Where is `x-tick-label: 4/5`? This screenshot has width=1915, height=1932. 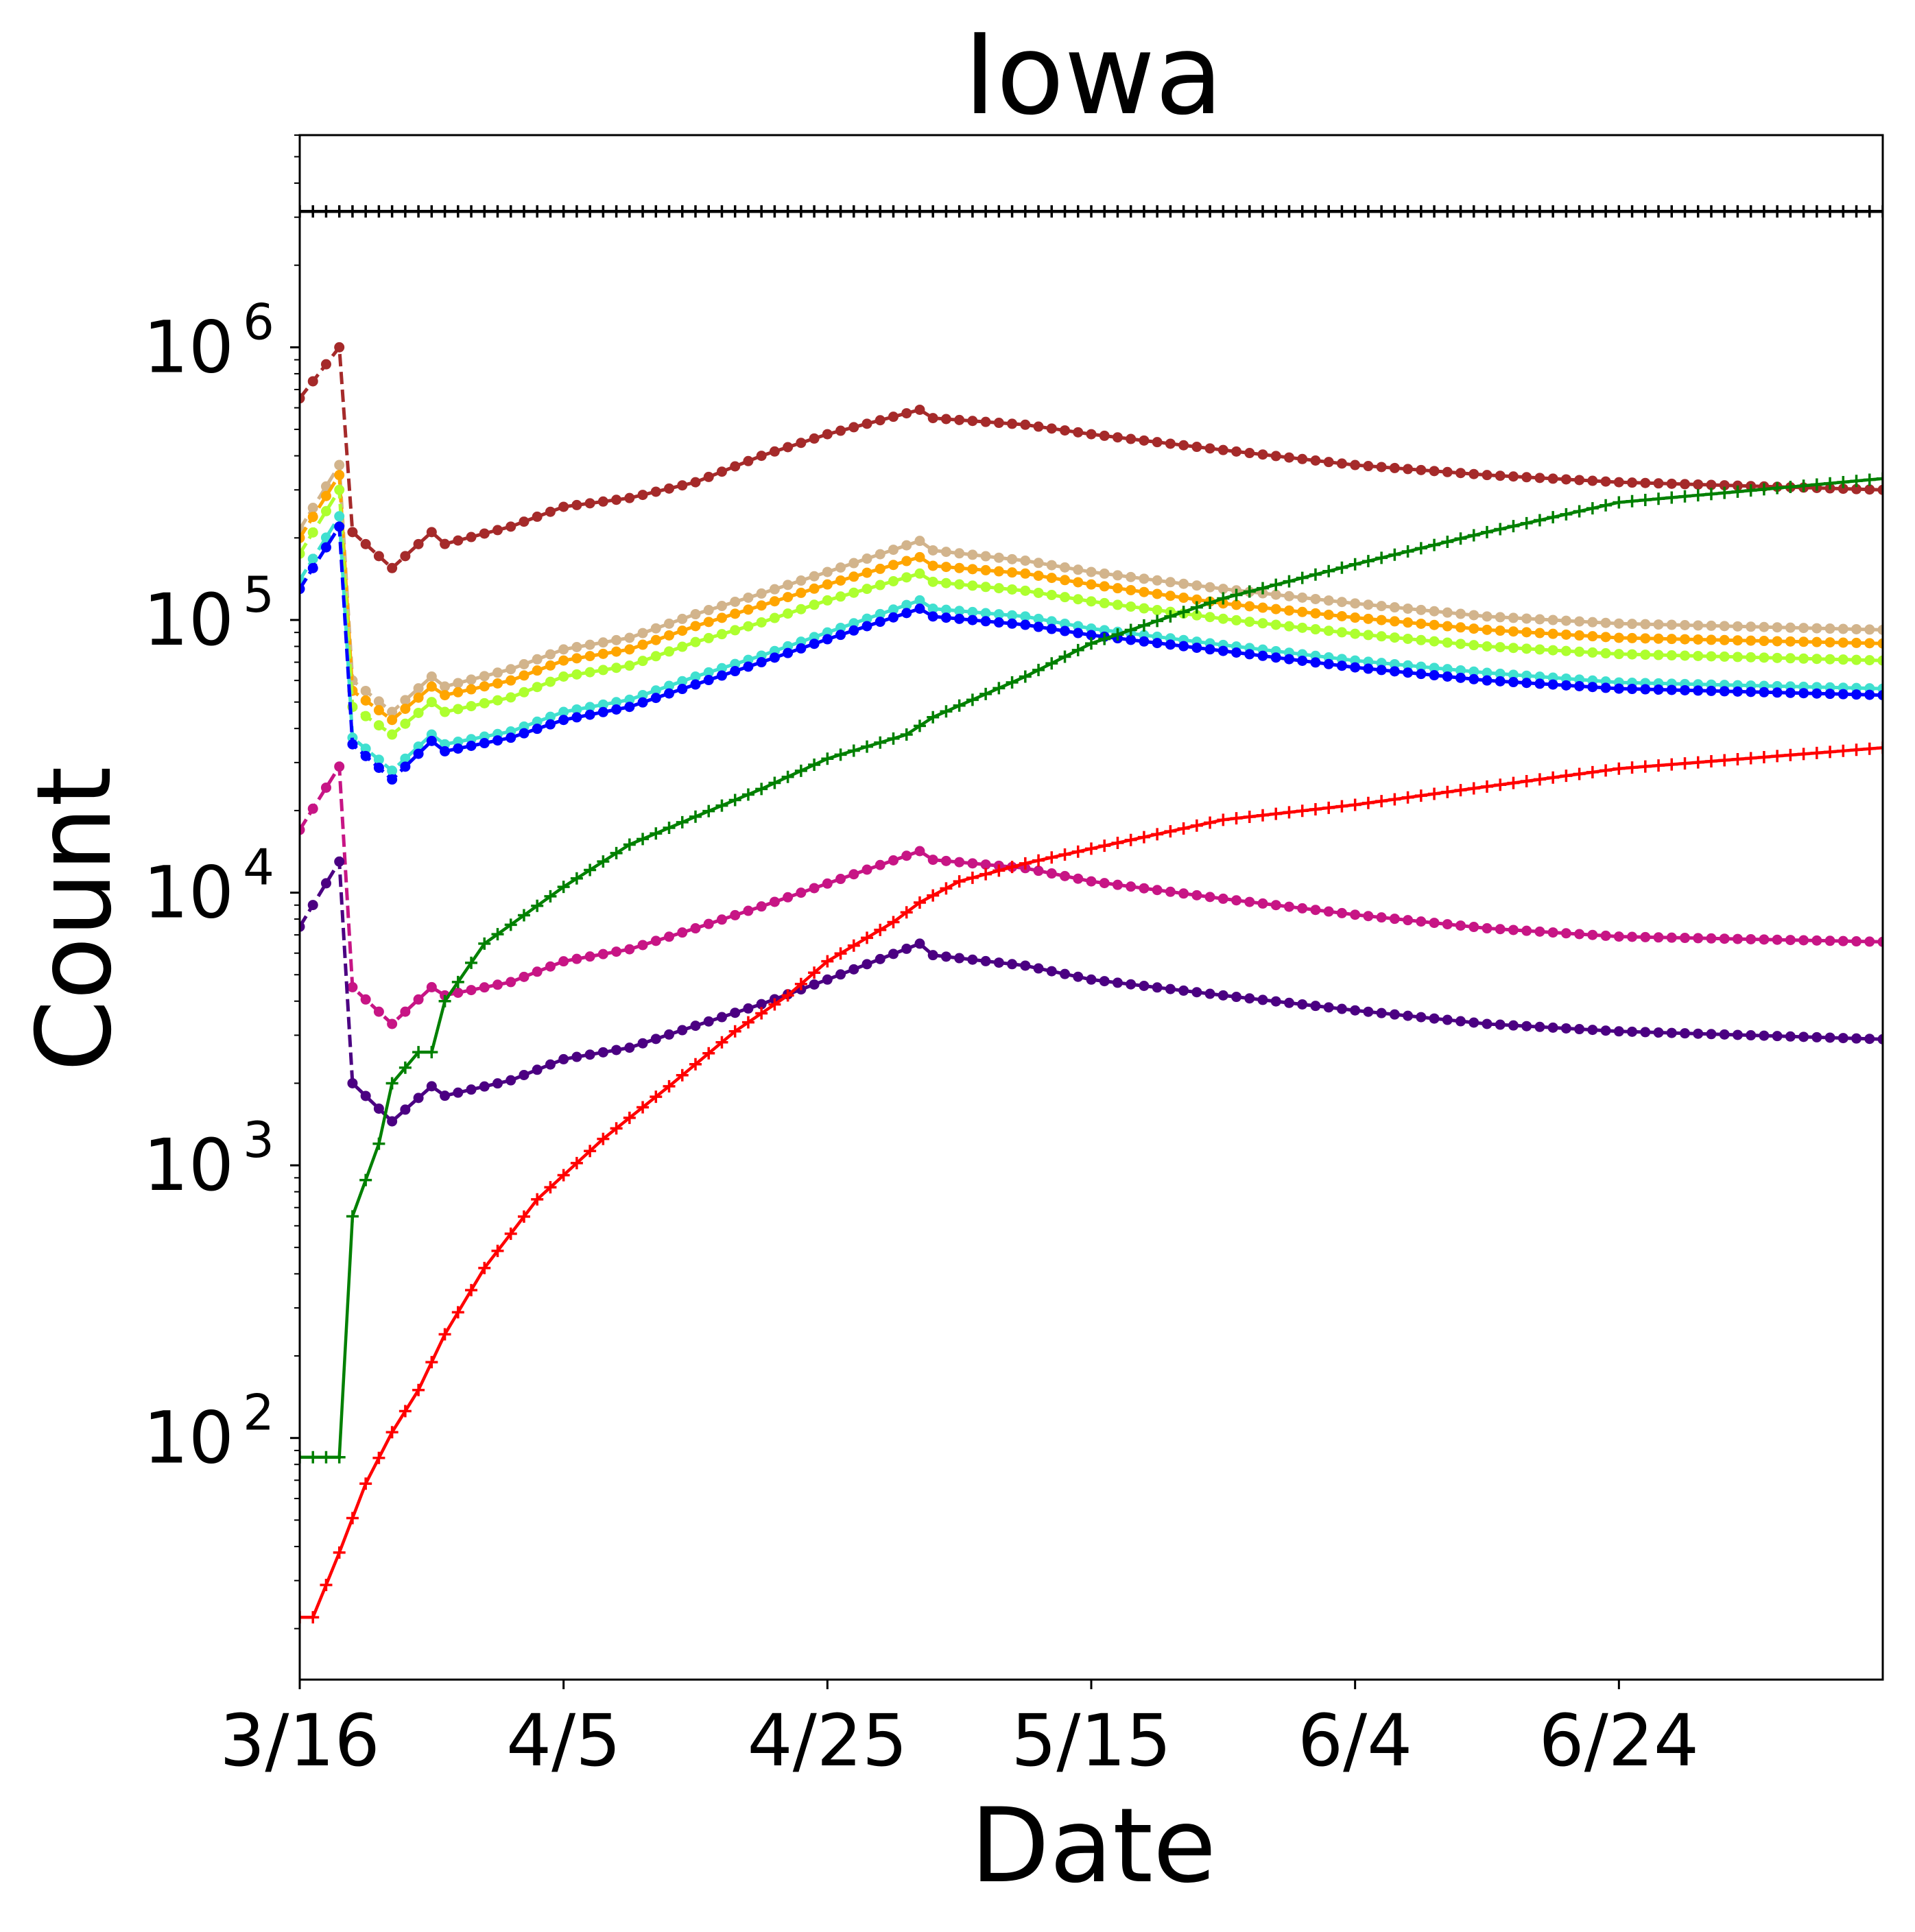
x-tick-label: 4/5 is located at coordinates (563, 1740).